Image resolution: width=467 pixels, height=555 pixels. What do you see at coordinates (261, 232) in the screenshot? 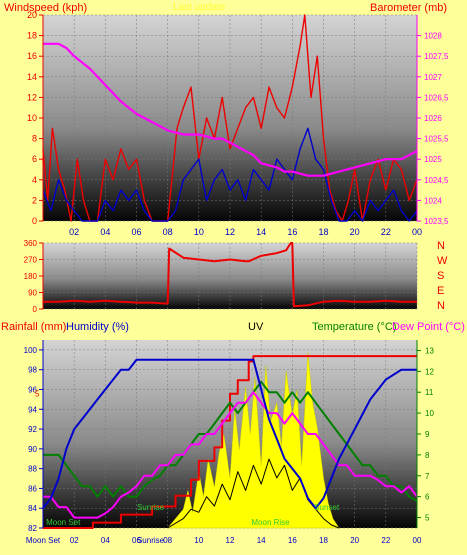
I see `wind-x-tick-label: 14` at bounding box center [261, 232].